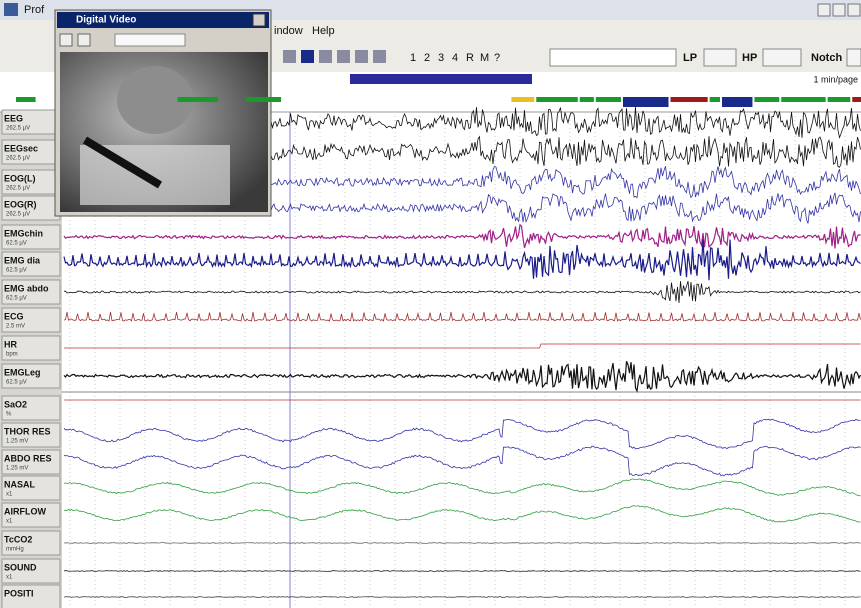  I want to click on notch-select, so click(853, 57).